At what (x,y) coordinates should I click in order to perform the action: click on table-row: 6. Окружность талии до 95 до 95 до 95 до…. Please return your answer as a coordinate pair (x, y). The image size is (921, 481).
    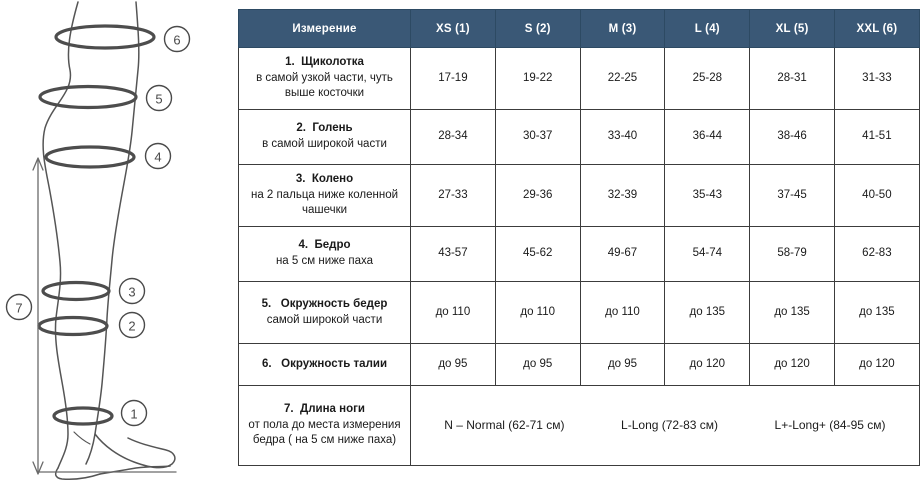
    Looking at the image, I should click on (579, 364).